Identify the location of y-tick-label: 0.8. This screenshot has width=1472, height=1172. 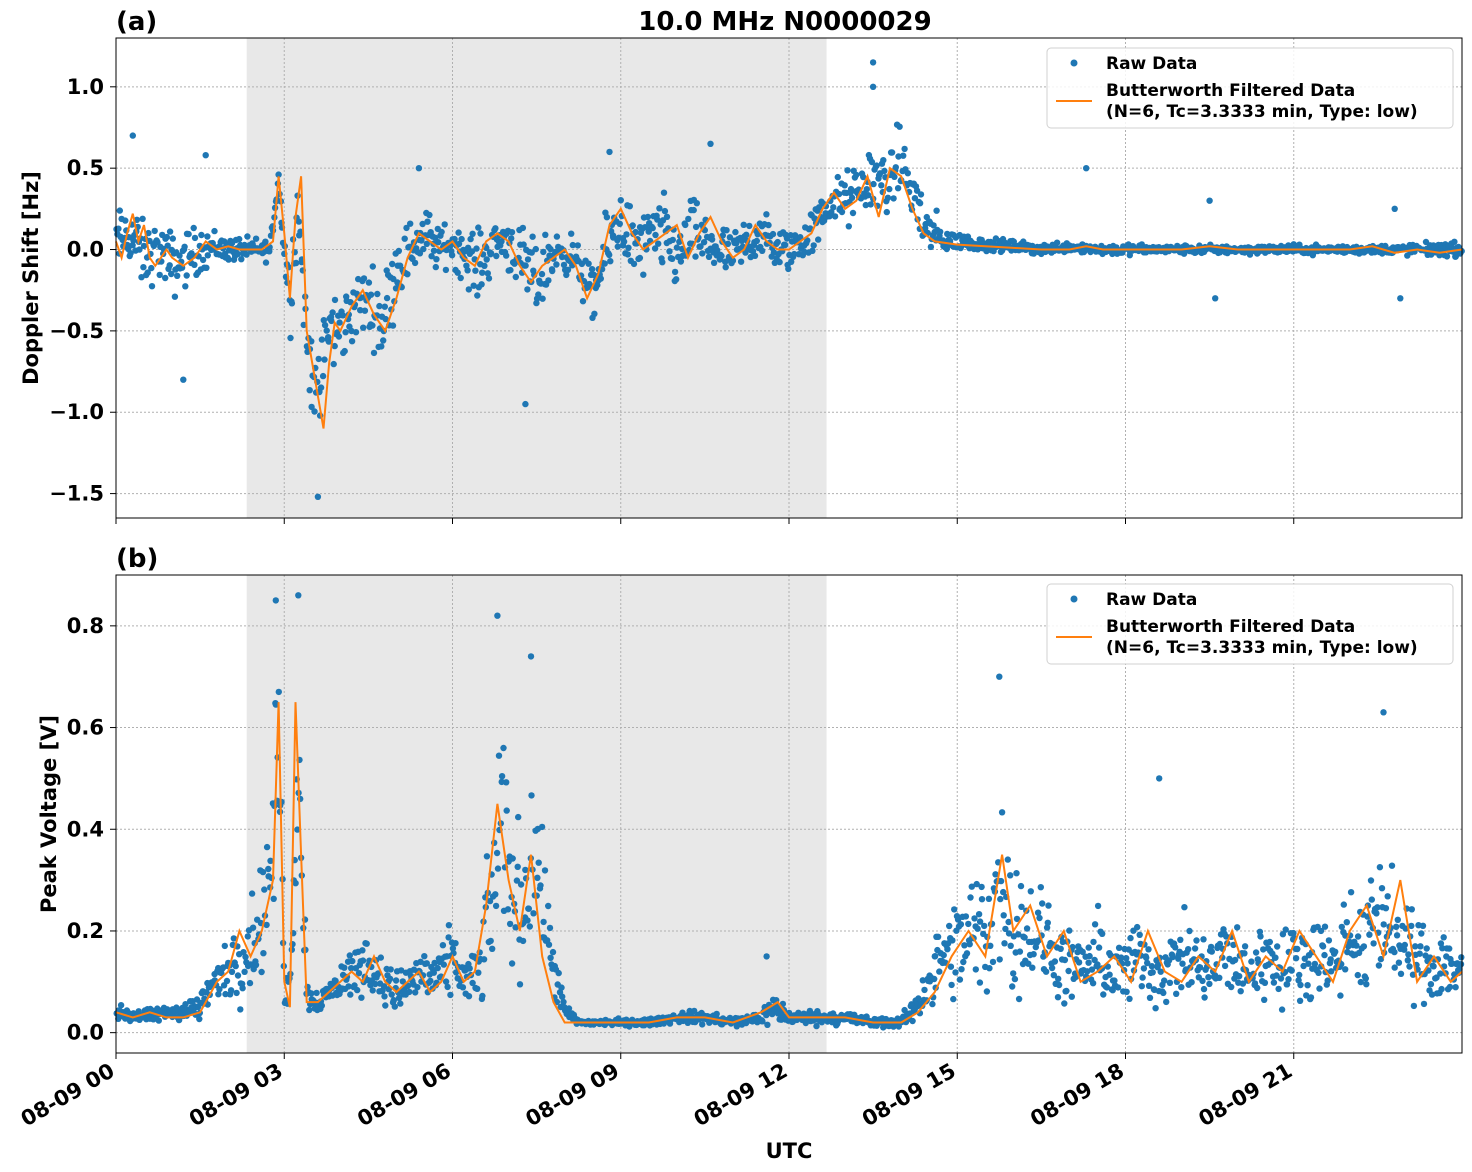
(85, 626).